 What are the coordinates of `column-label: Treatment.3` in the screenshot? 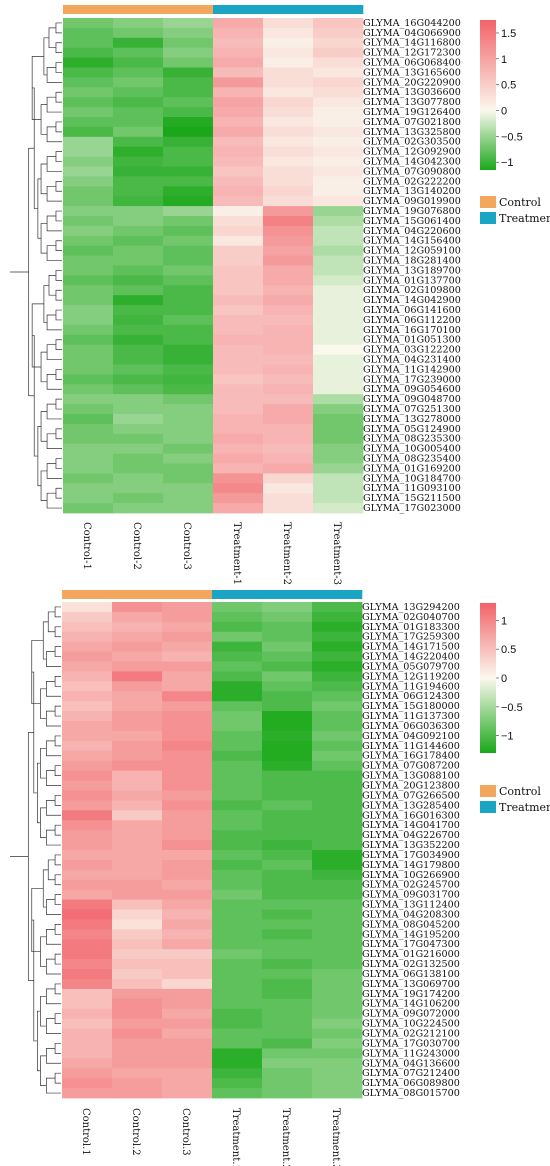 It's located at (335, 1137).